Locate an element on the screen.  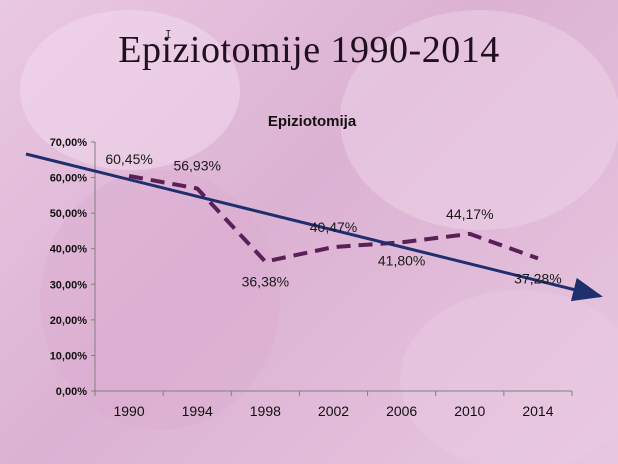
chart-title: Epiziotomija is located at coordinates (312, 121).